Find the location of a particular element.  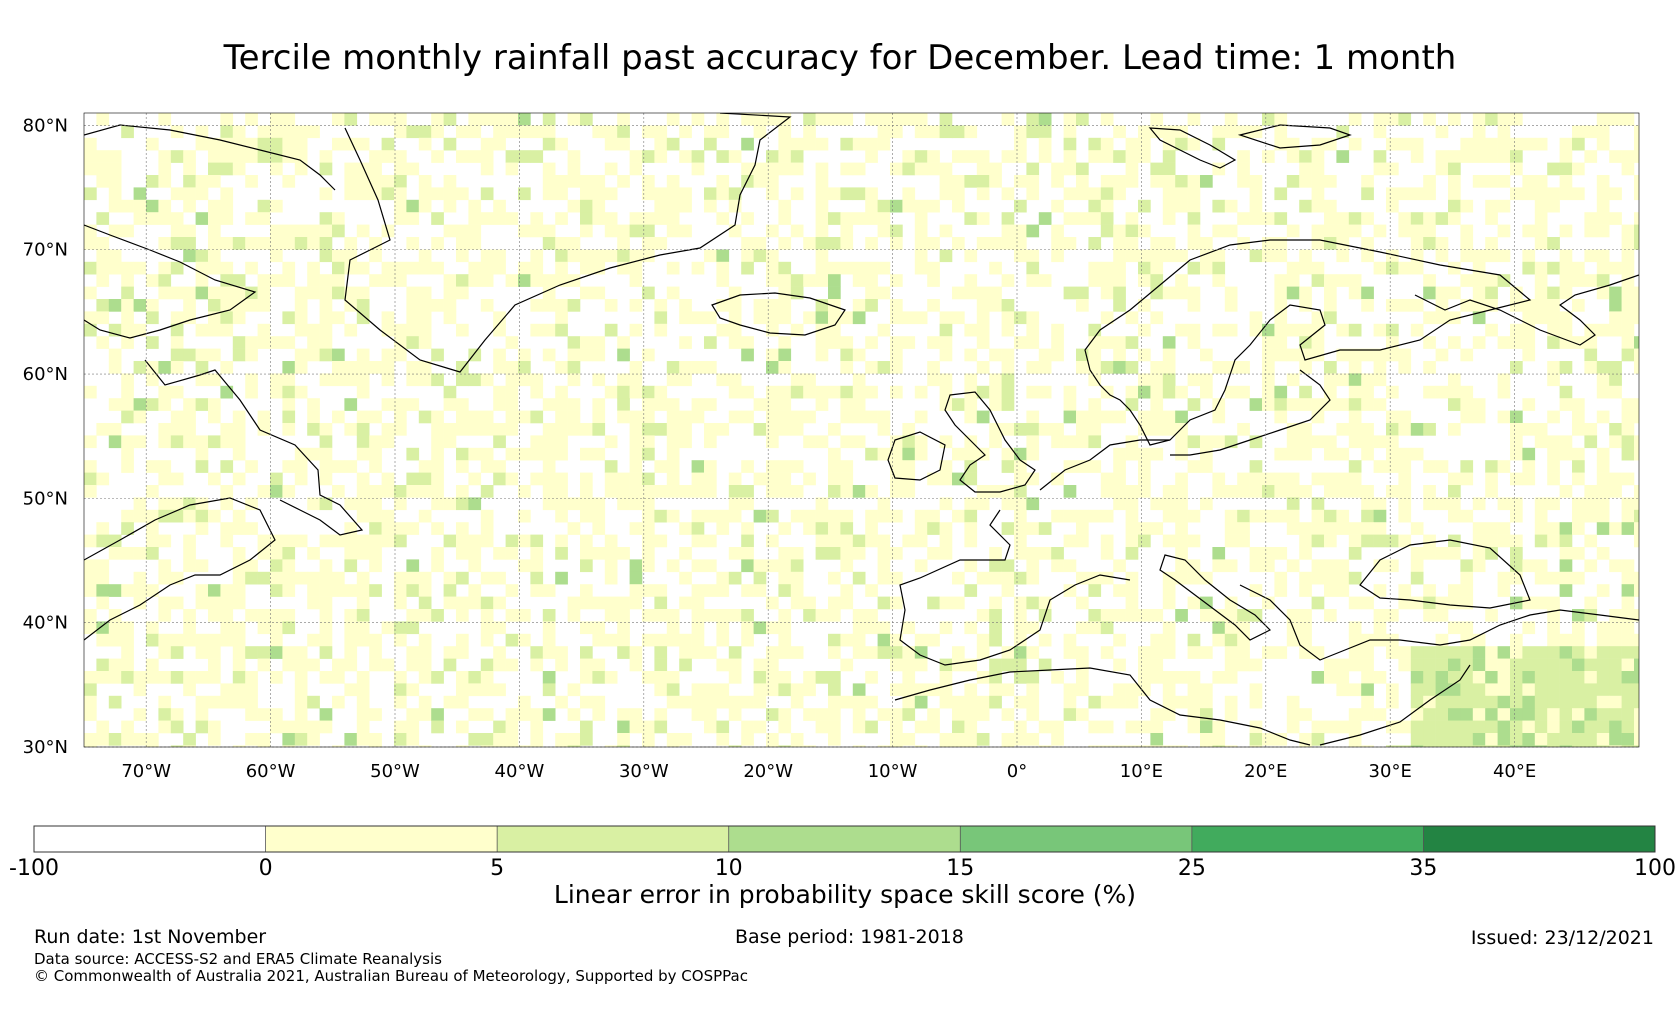

longitude-label: 30°E is located at coordinates (1390, 771).